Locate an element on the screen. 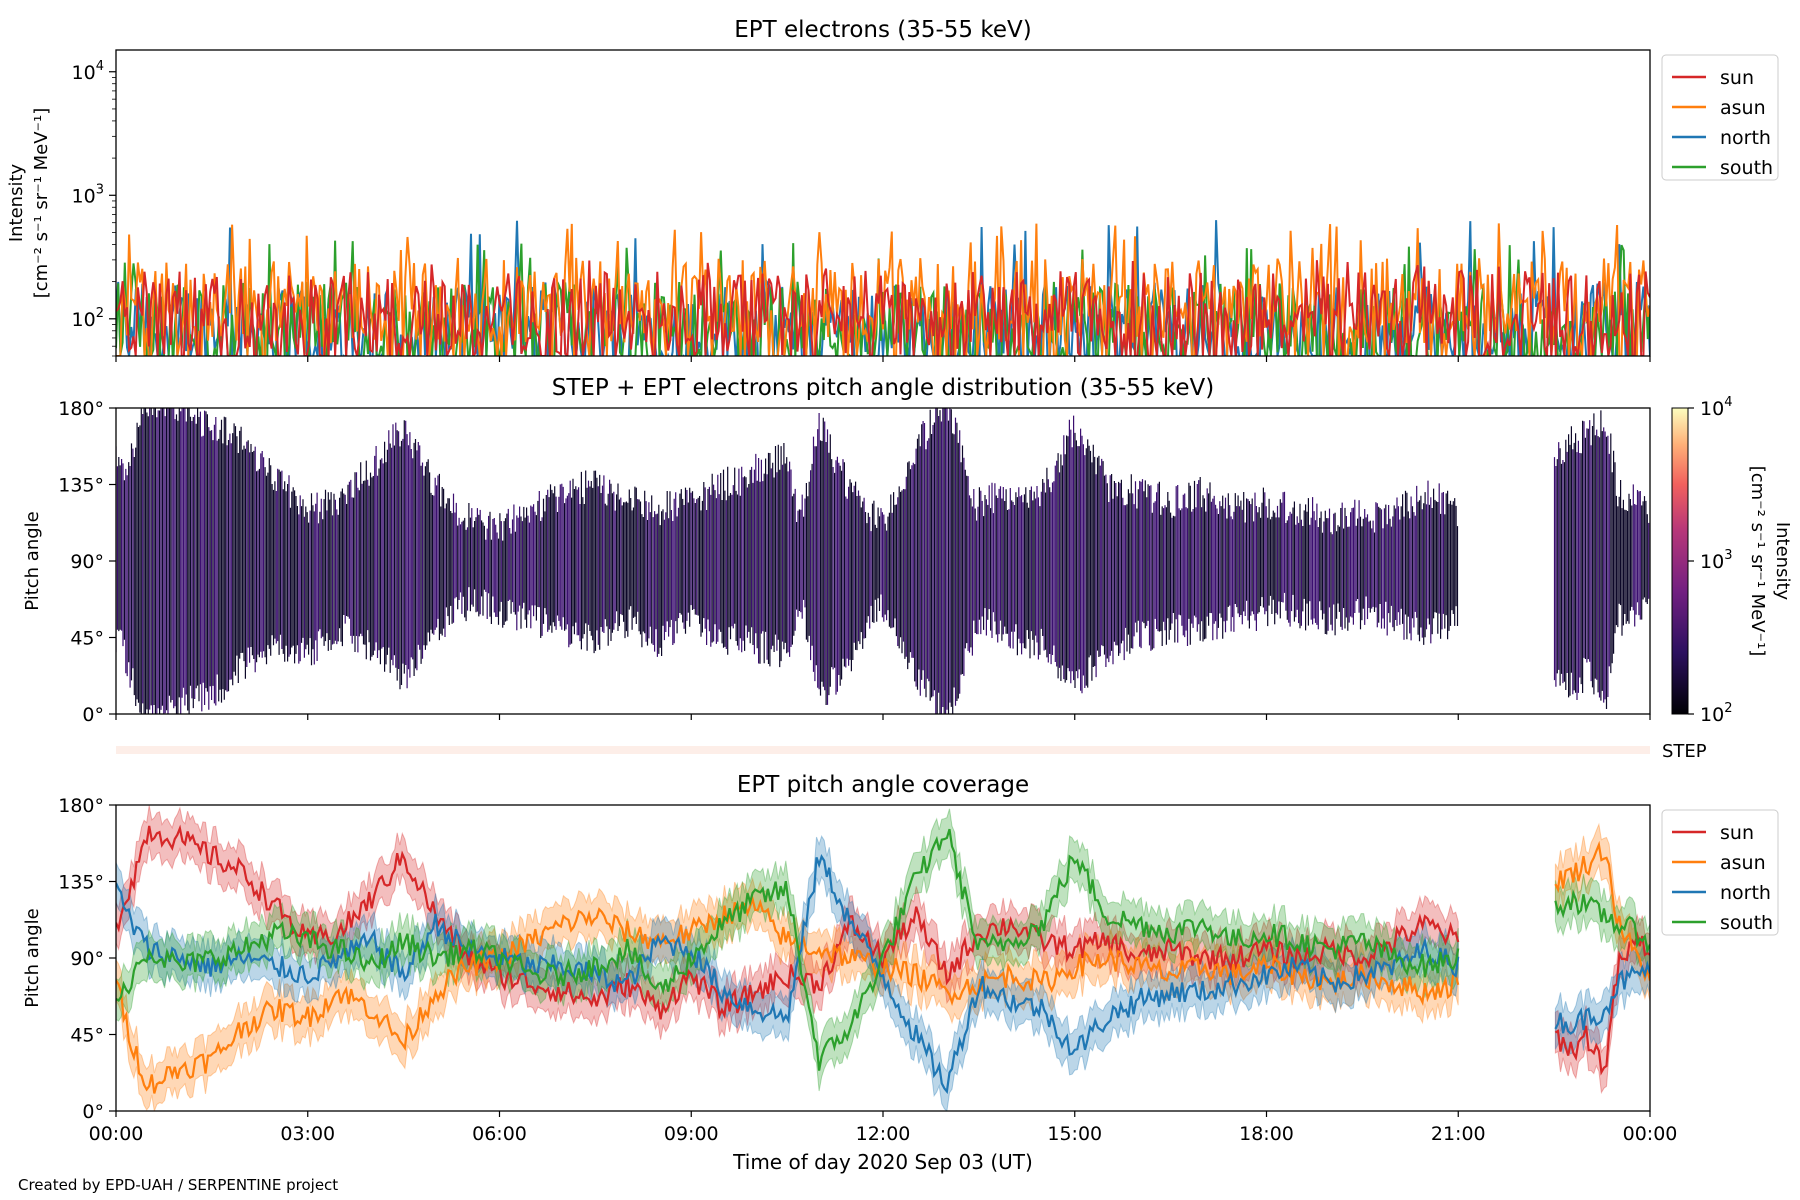 This screenshot has height=1200, width=1800. step-strip-bar is located at coordinates (883, 750).